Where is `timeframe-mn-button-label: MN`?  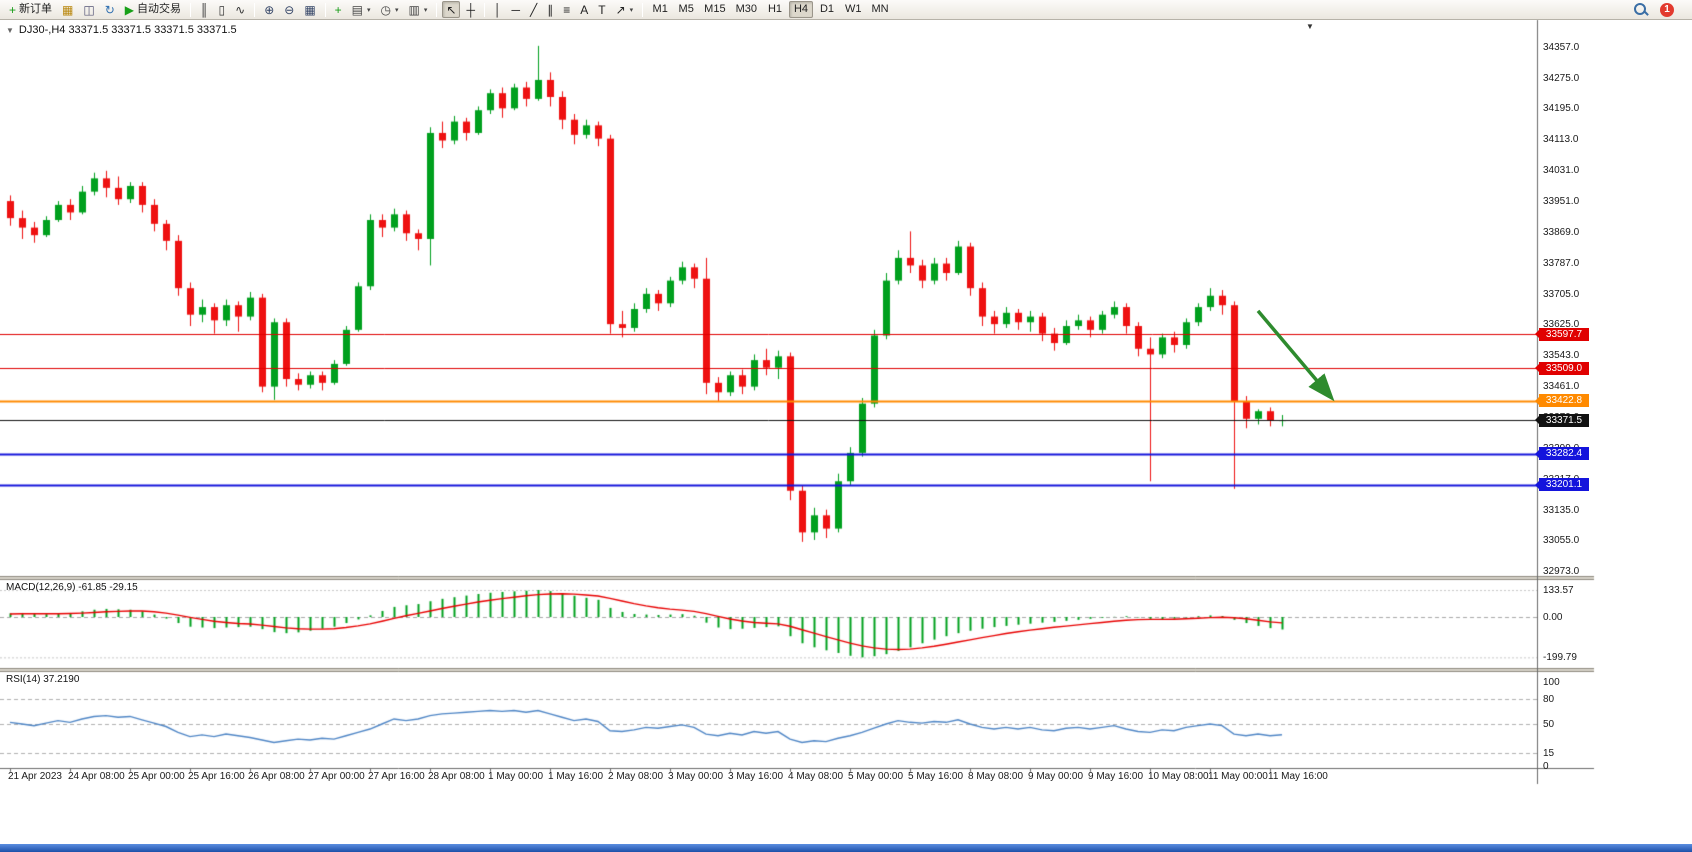 timeframe-mn-button-label: MN is located at coordinates (880, 9).